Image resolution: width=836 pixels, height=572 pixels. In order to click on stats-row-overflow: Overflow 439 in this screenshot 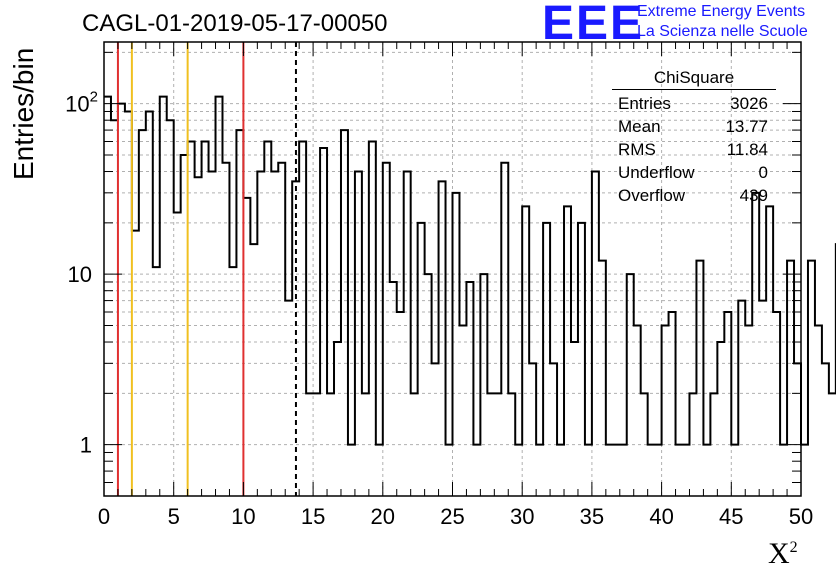, I will do `click(693, 195)`.